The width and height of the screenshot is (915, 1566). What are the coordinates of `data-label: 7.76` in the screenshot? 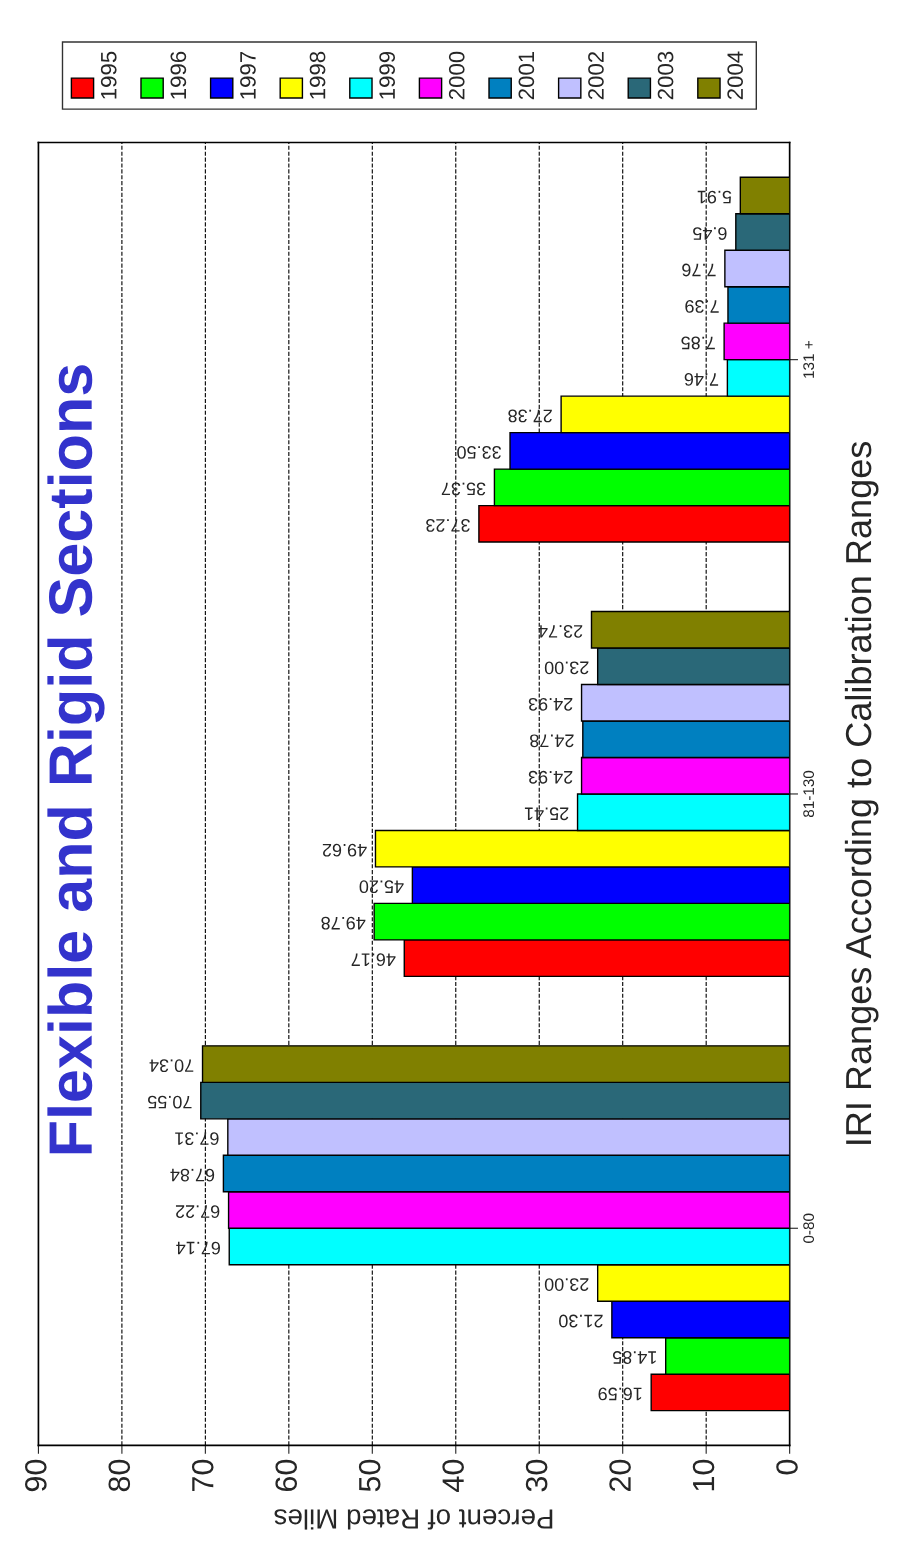 It's located at (699, 270).